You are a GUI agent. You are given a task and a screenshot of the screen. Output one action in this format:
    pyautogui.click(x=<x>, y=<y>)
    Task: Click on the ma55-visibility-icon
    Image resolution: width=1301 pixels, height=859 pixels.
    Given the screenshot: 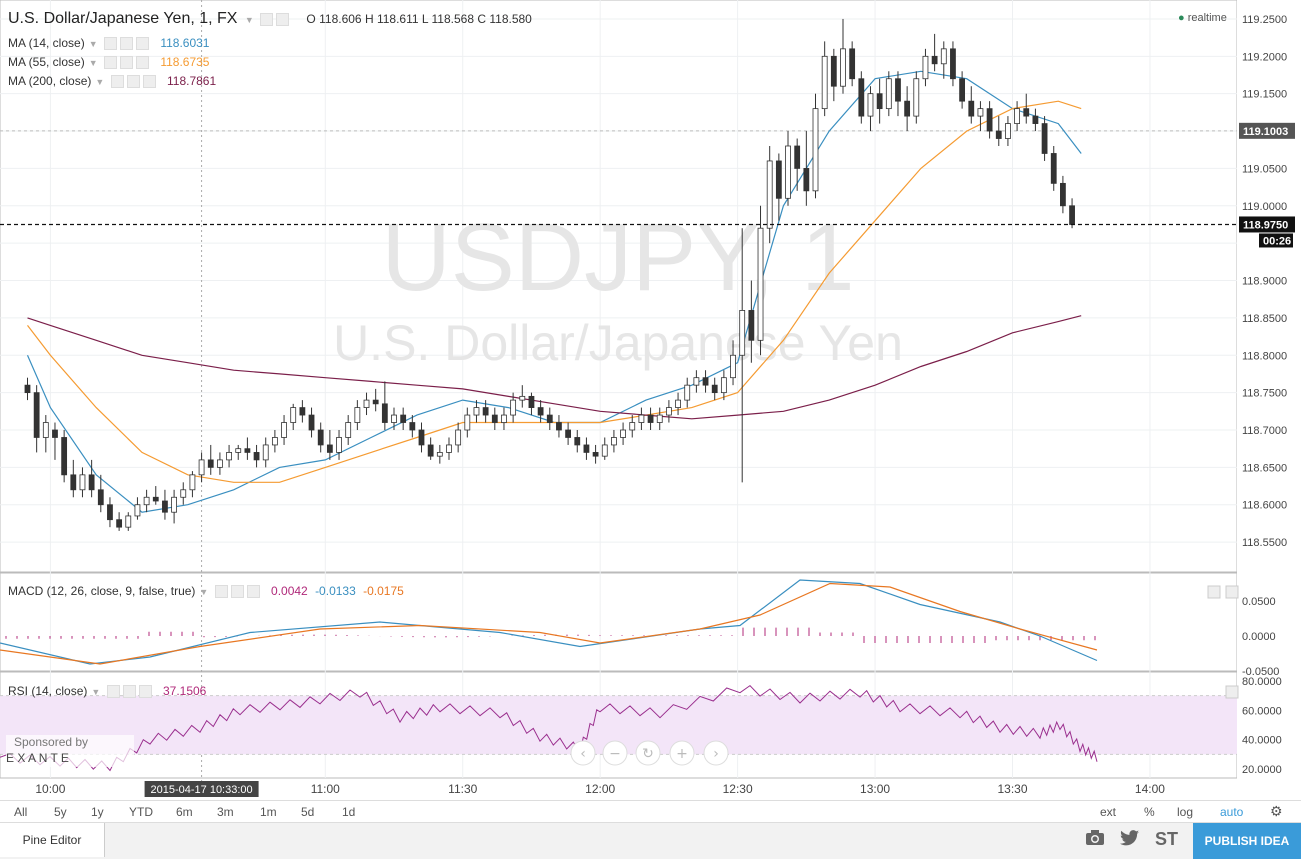 What is the action you would take?
    pyautogui.click(x=110, y=63)
    